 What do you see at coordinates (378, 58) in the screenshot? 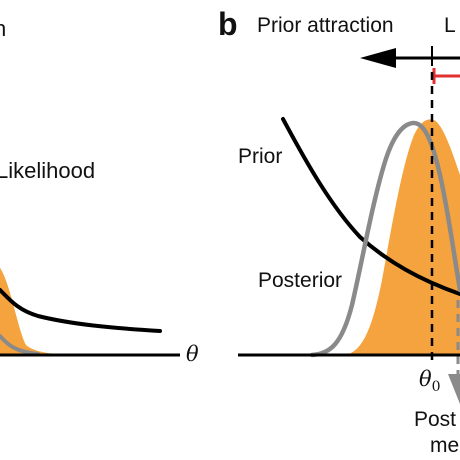
I see `arrow-left-icon` at bounding box center [378, 58].